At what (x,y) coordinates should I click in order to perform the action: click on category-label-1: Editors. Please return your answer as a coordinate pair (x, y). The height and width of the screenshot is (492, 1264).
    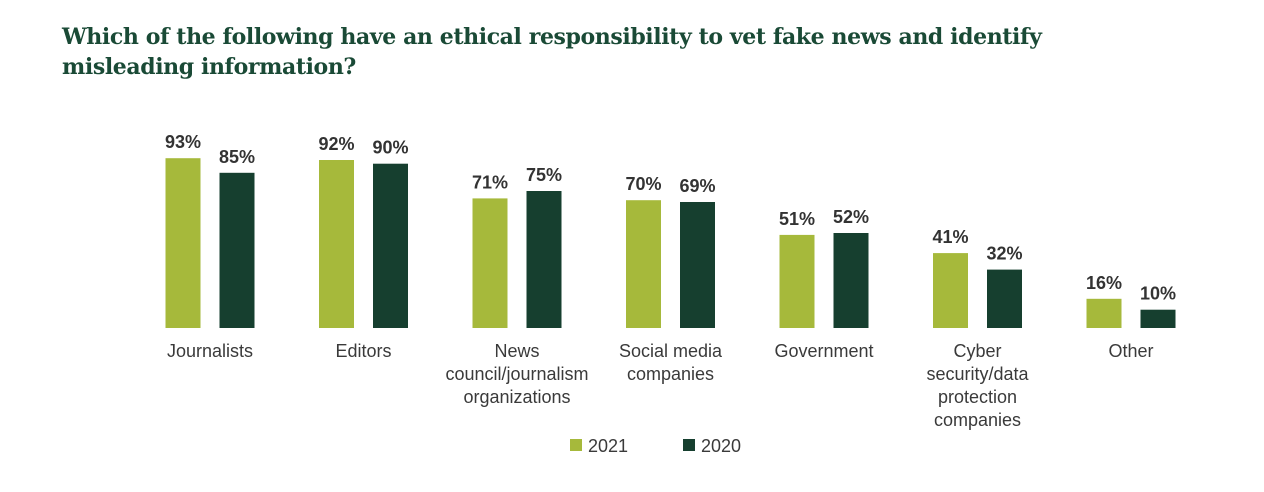
    Looking at the image, I should click on (363, 351).